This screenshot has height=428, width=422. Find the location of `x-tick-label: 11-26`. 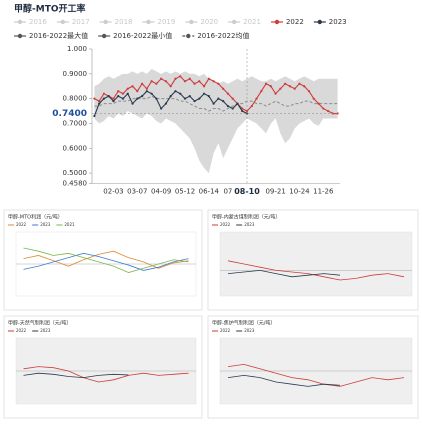

x-tick-label: 11-26 is located at coordinates (323, 192).